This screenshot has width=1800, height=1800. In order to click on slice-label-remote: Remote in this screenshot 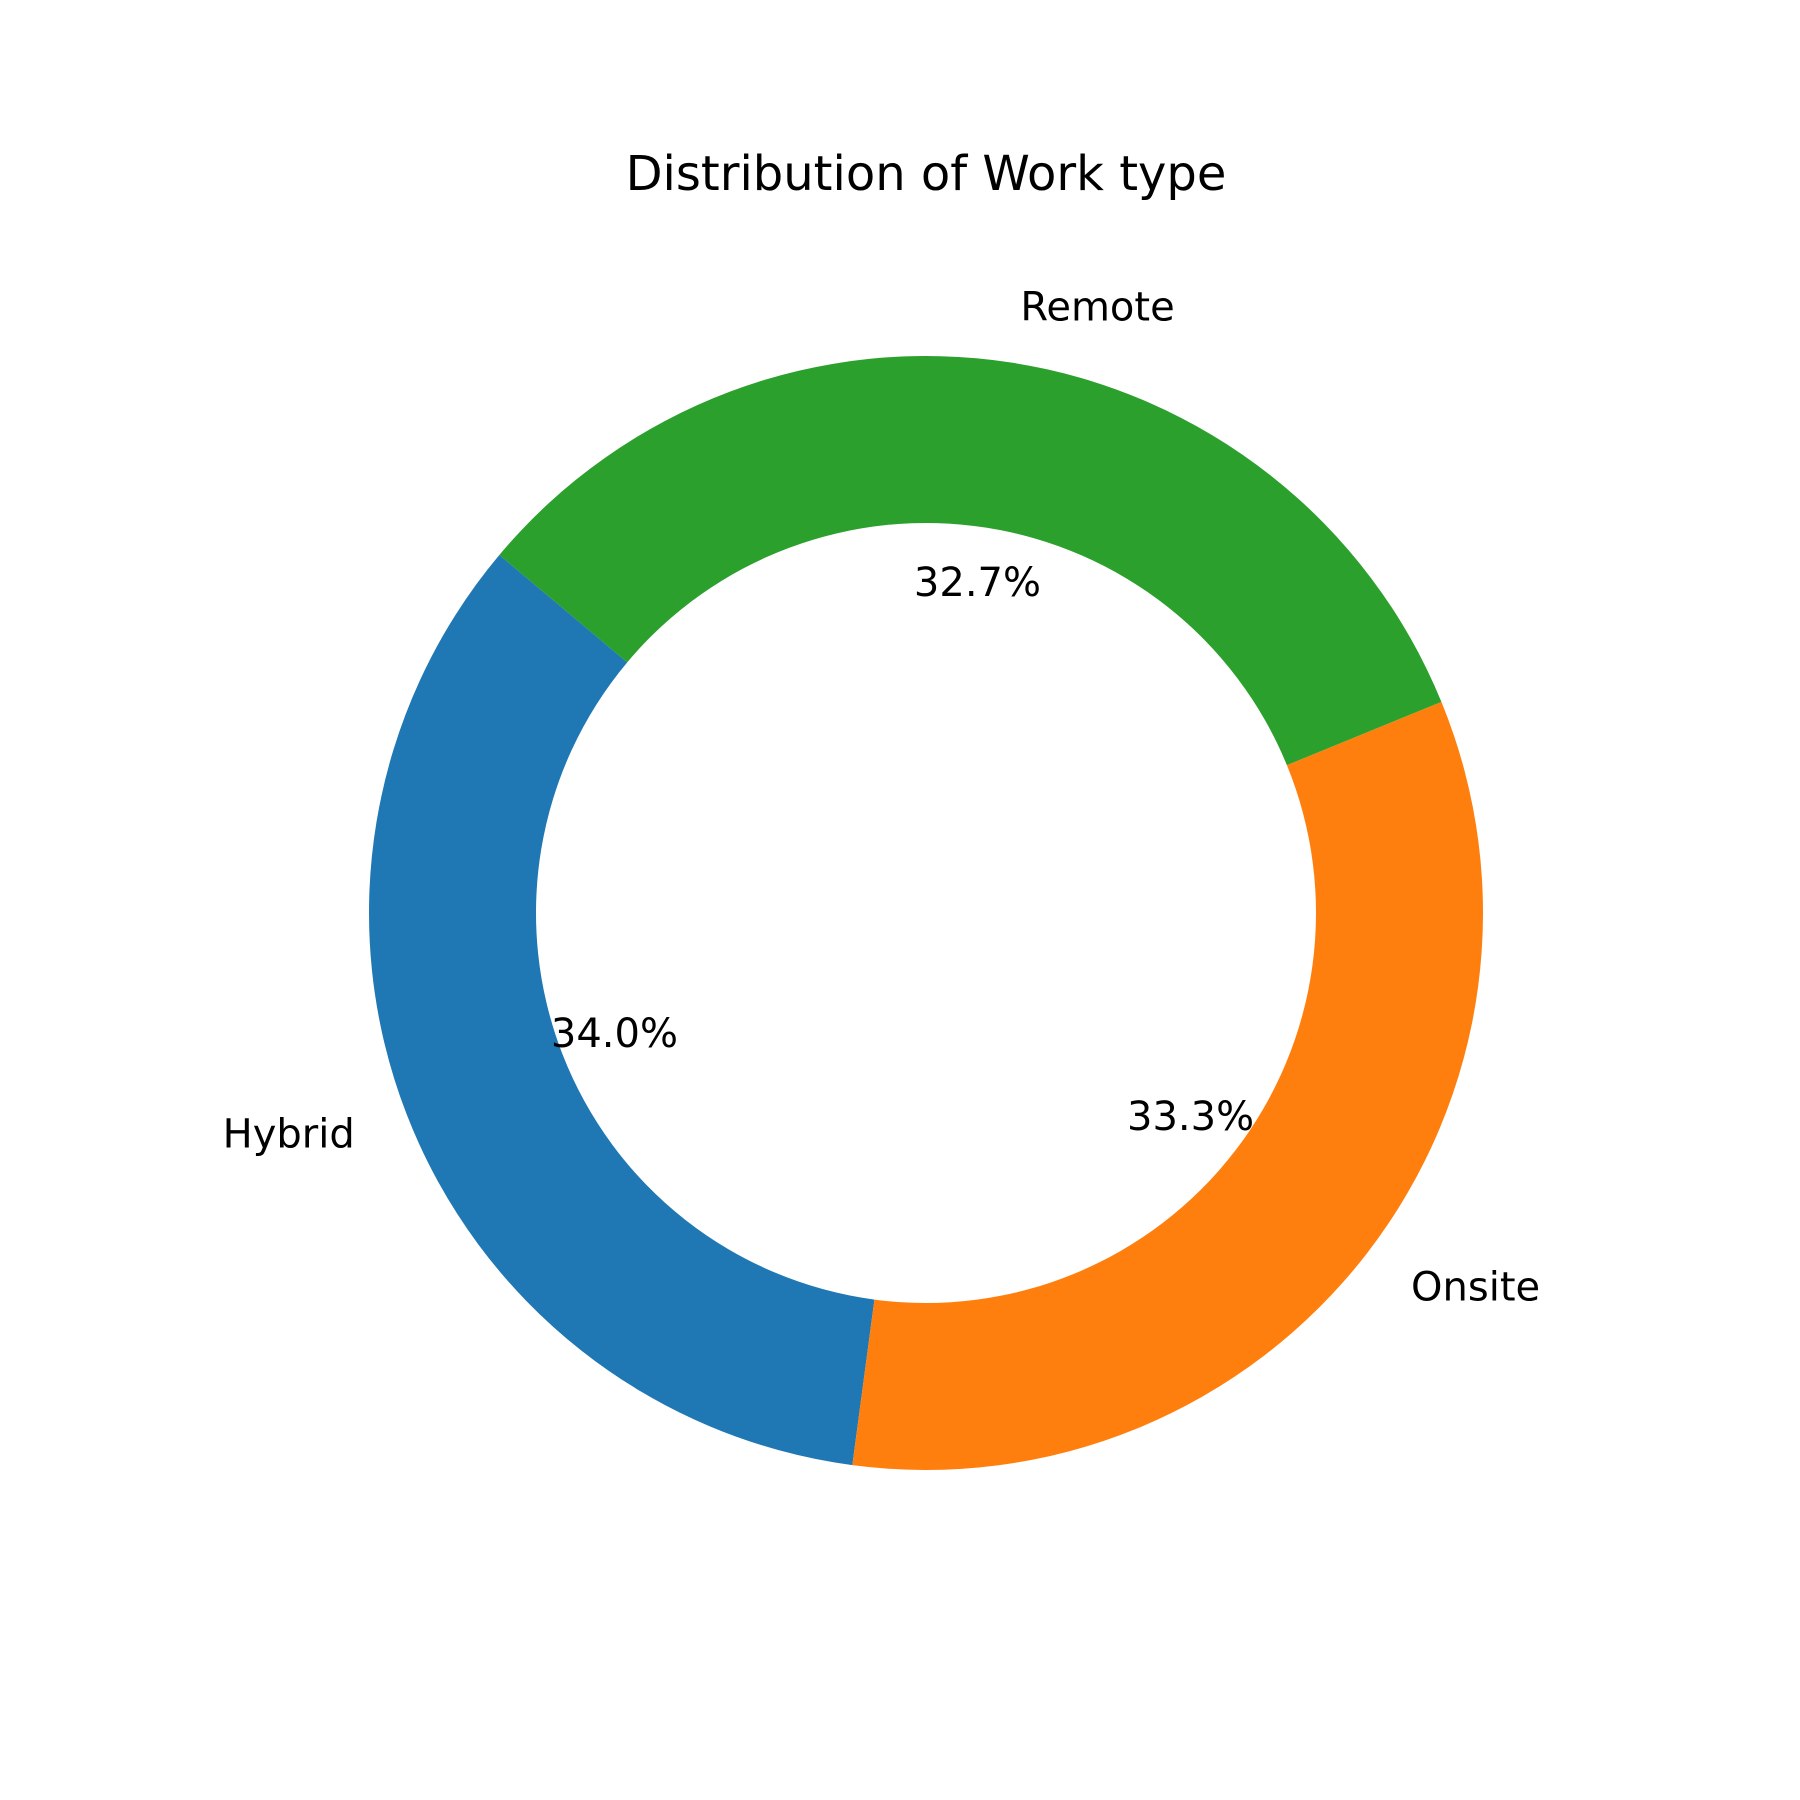, I will do `click(1097, 308)`.